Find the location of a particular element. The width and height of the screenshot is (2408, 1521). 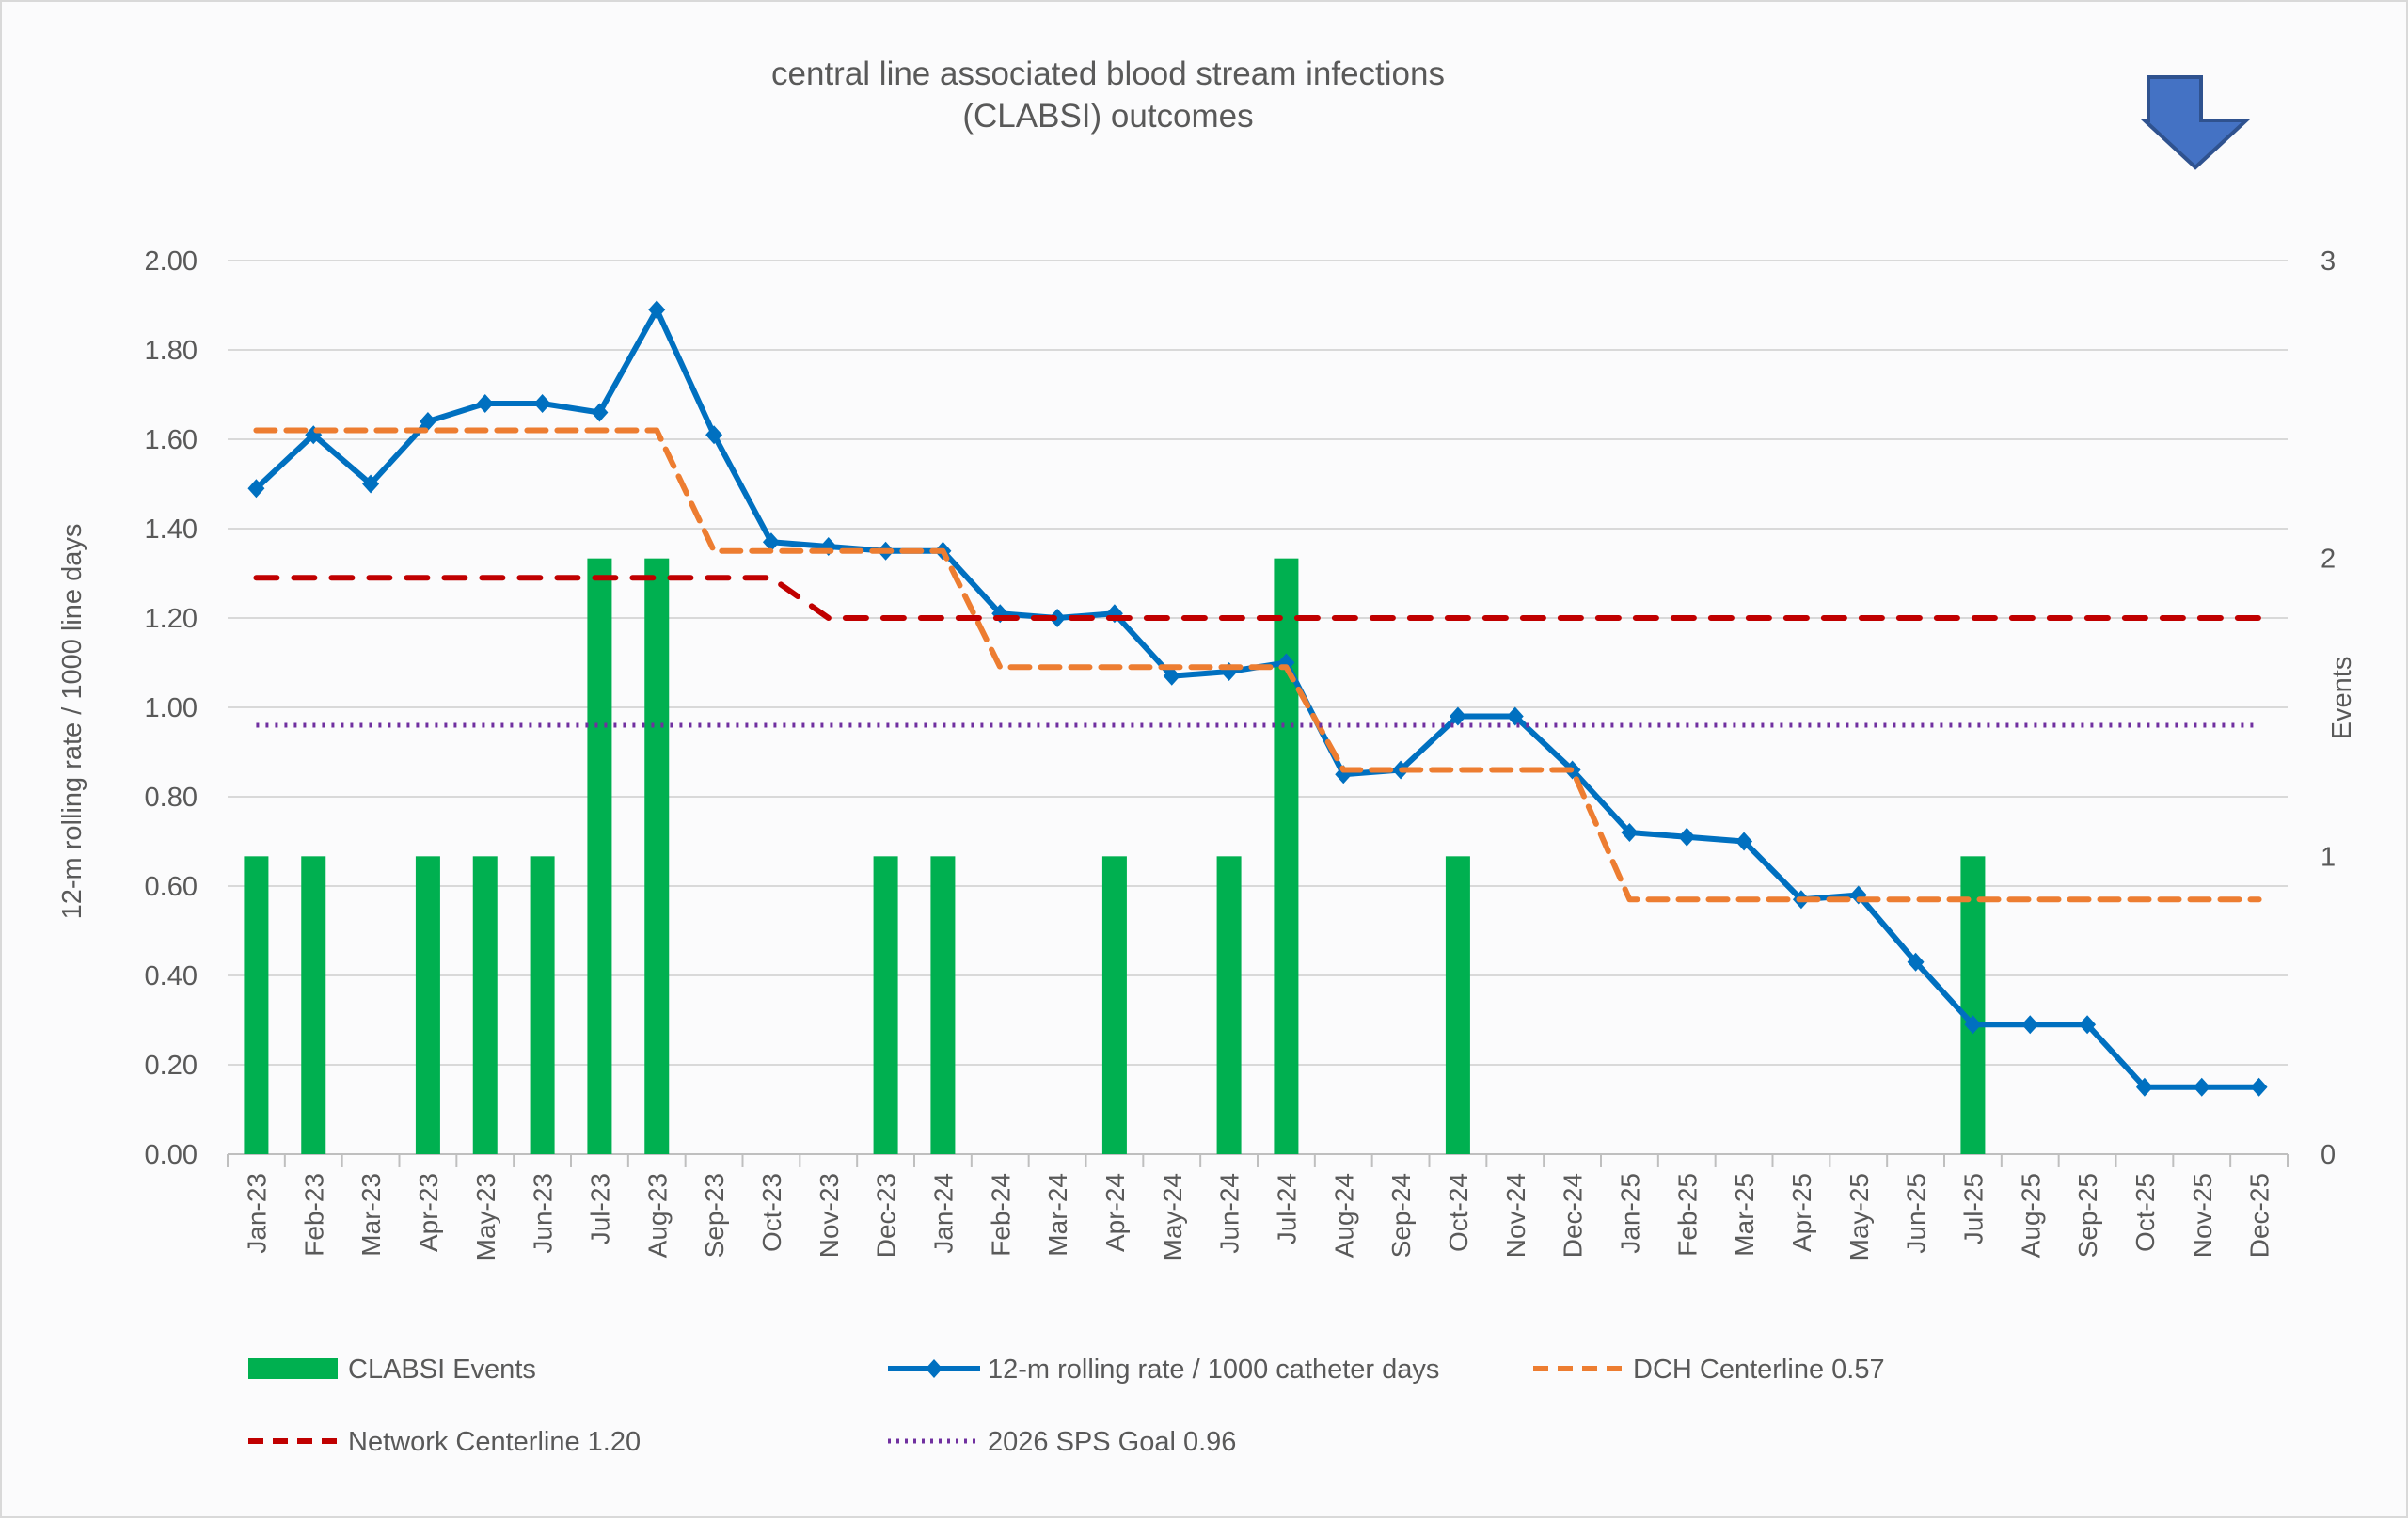

x-tick-label: Jul-24 is located at coordinates (1287, 1208).